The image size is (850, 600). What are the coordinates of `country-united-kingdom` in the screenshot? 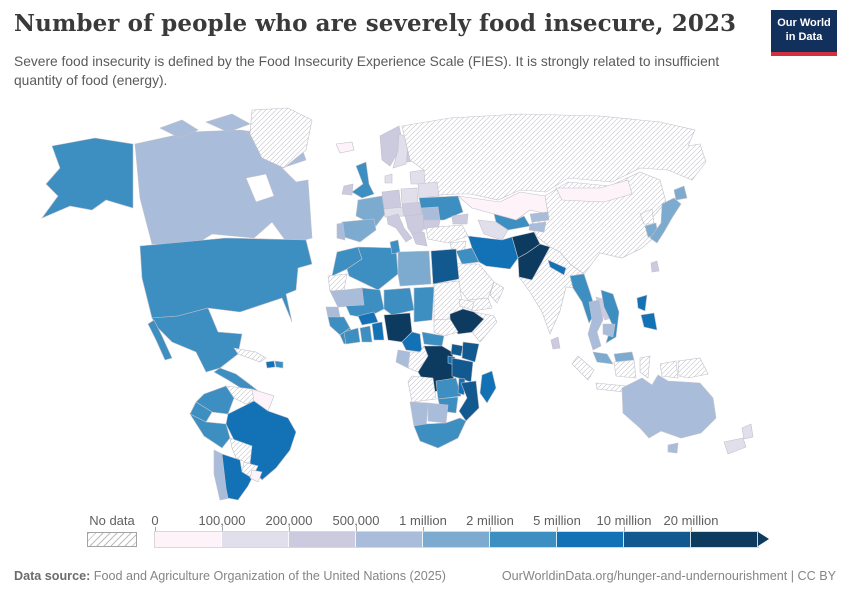 It's located at (363, 180).